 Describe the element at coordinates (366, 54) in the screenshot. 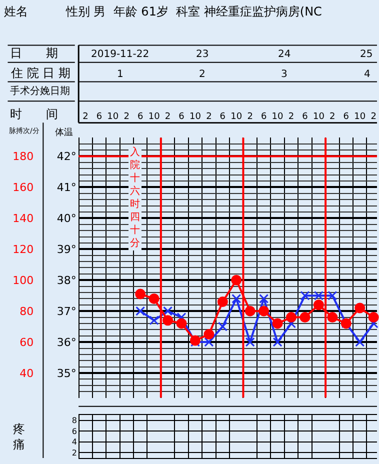

I see `text: 25` at that location.